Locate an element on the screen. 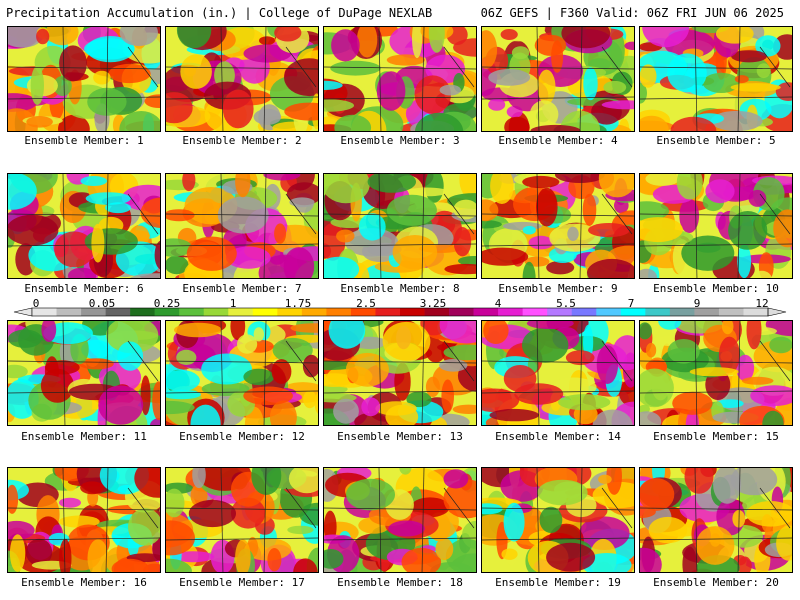 The width and height of the screenshot is (800, 600). ensemble-member-label: Ensemble Member: 20 is located at coordinates (716, 582).